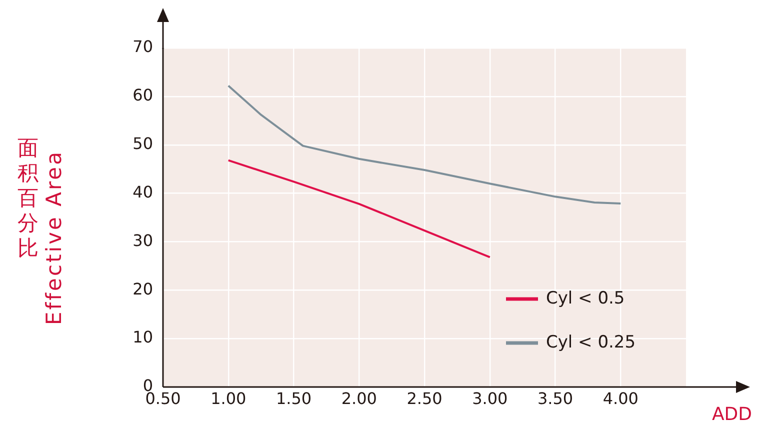  What do you see at coordinates (585, 298) in the screenshot?
I see `legend-label: Cyl < 0.5` at bounding box center [585, 298].